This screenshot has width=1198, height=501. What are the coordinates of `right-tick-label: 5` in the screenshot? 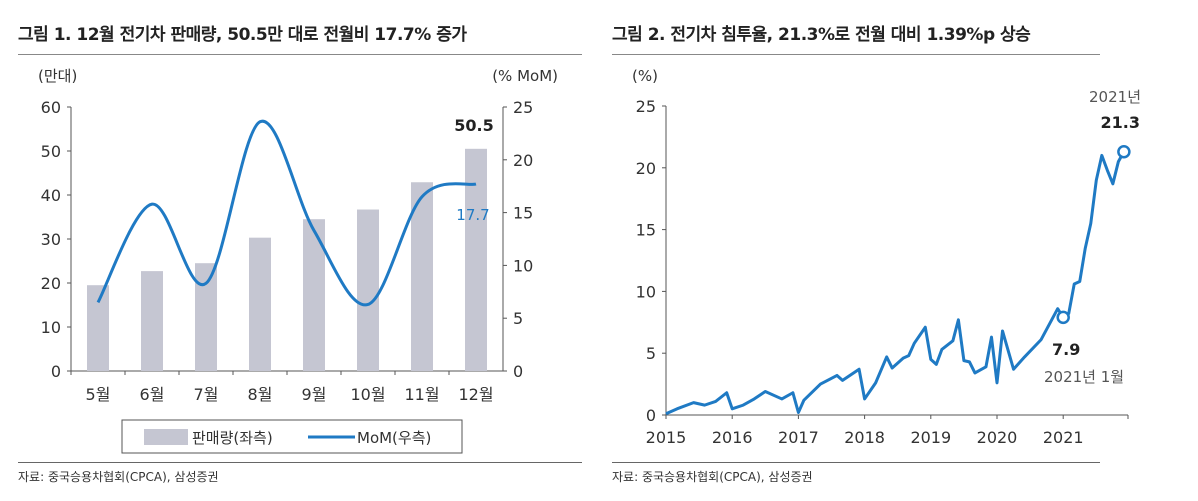 It's located at (518, 318).